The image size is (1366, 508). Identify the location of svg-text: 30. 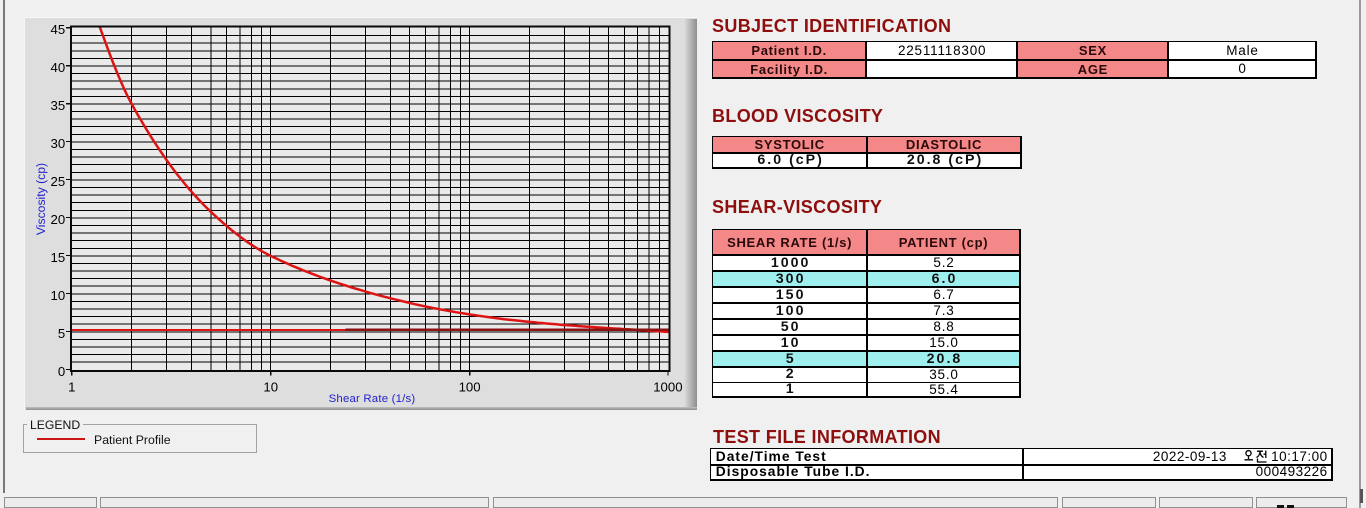
(58, 143).